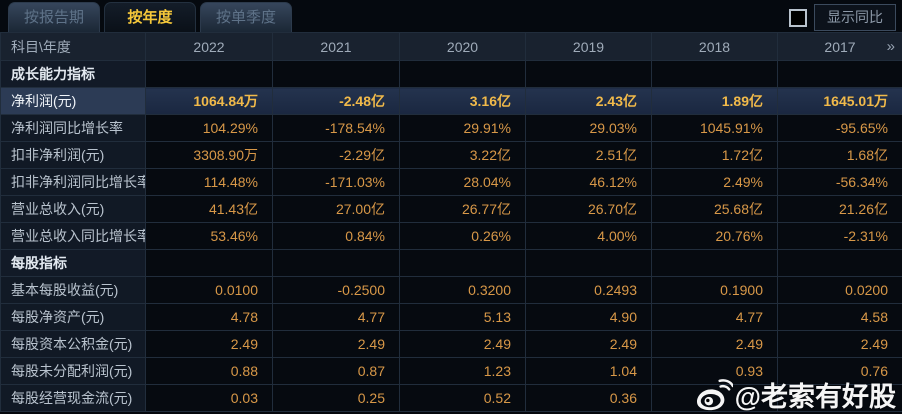 The height and width of the screenshot is (414, 902). What do you see at coordinates (588, 182) in the screenshot?
I see `cell-value: 46.12%` at bounding box center [588, 182].